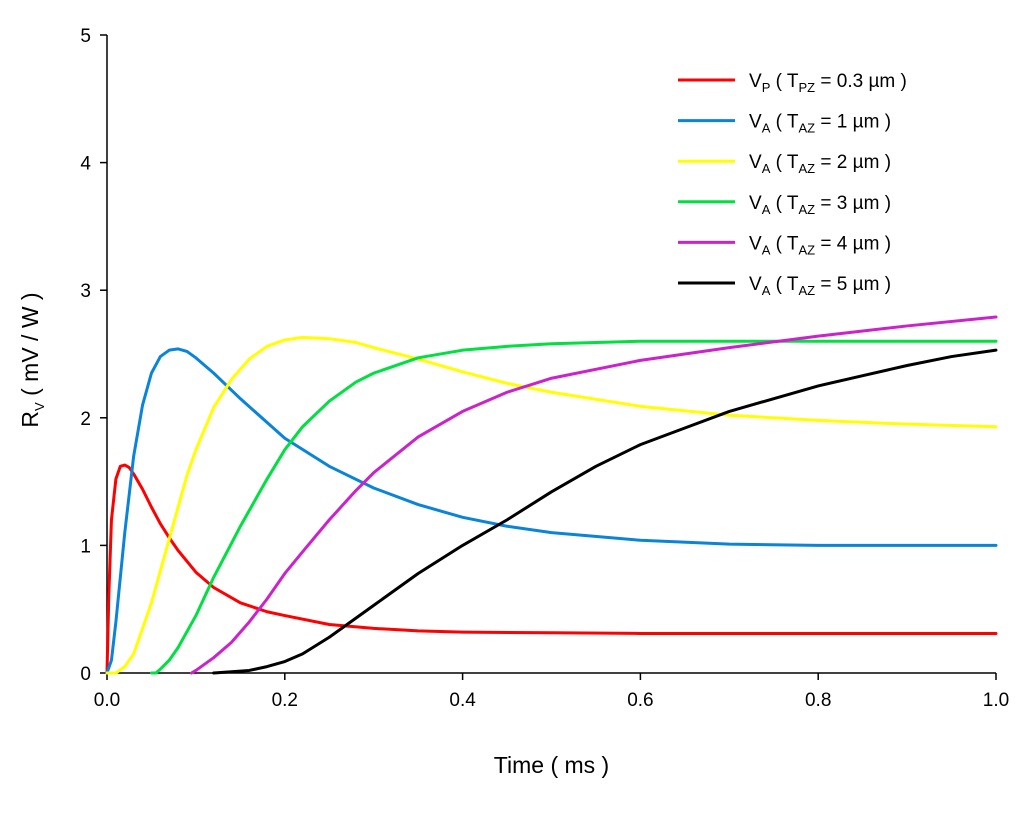  Describe the element at coordinates (107, 700) in the screenshot. I see `x-tick-label: 0.0` at that location.